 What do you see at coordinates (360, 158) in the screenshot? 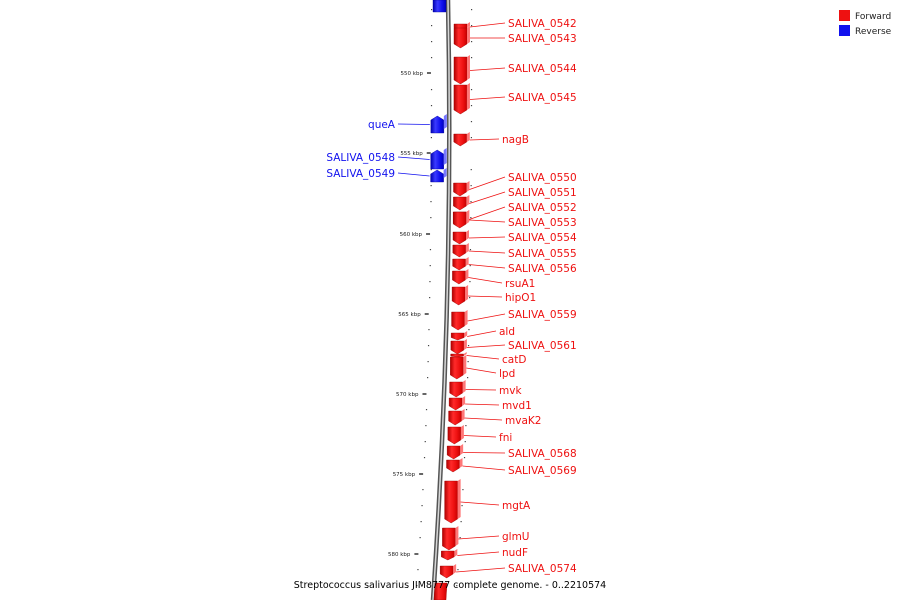
I see `gene-saliva_0548-label: SALIVA_0548` at bounding box center [360, 158].